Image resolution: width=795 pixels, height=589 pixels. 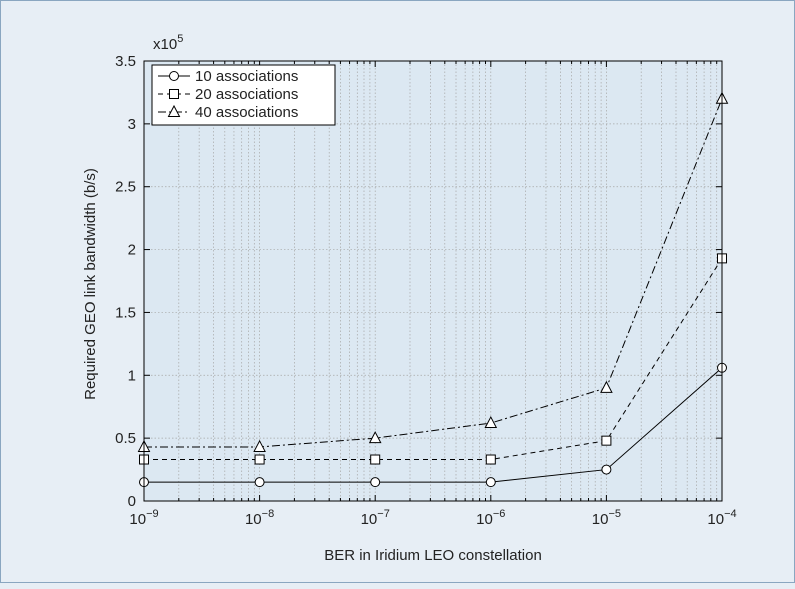 I want to click on y-tick-labels: 0 0.5 1 1.5 2 2.5 3 3.5, so click(x=125, y=281).